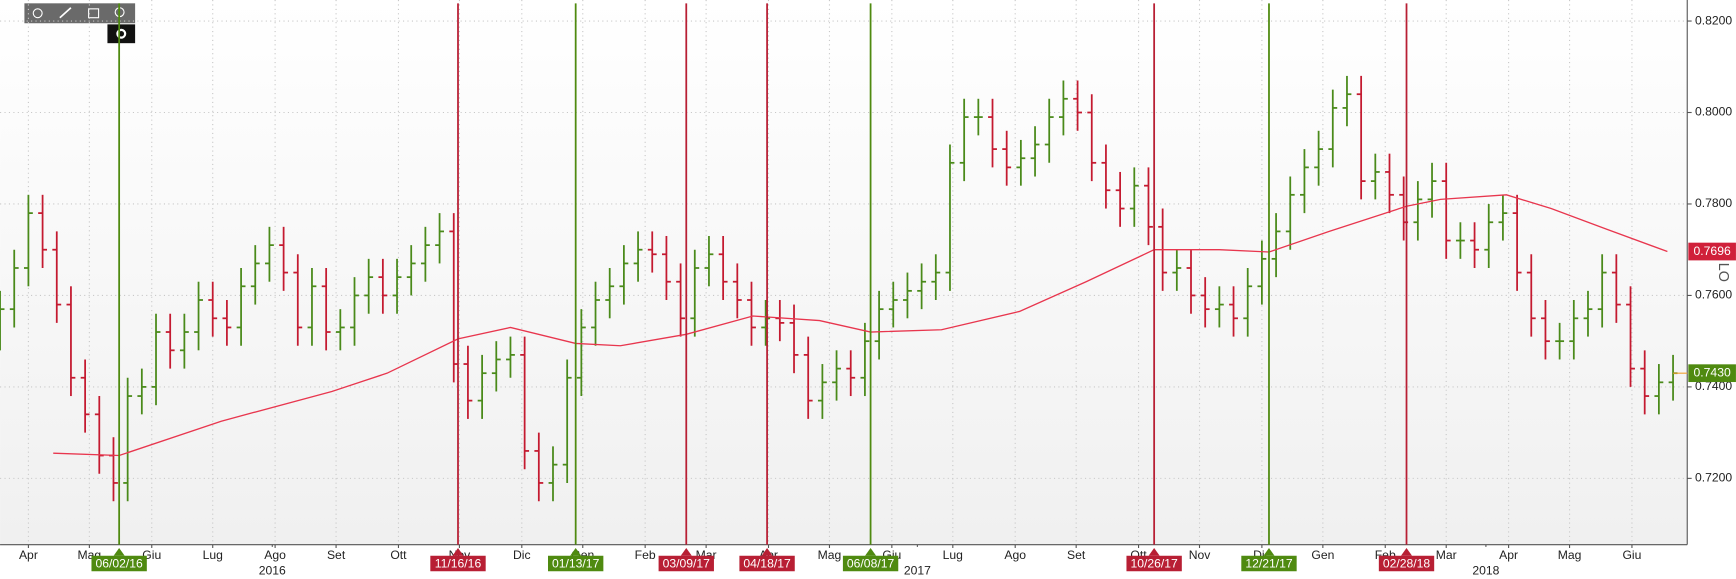 This screenshot has width=1736, height=579. I want to click on x-tick-label: Feb, so click(645, 555).